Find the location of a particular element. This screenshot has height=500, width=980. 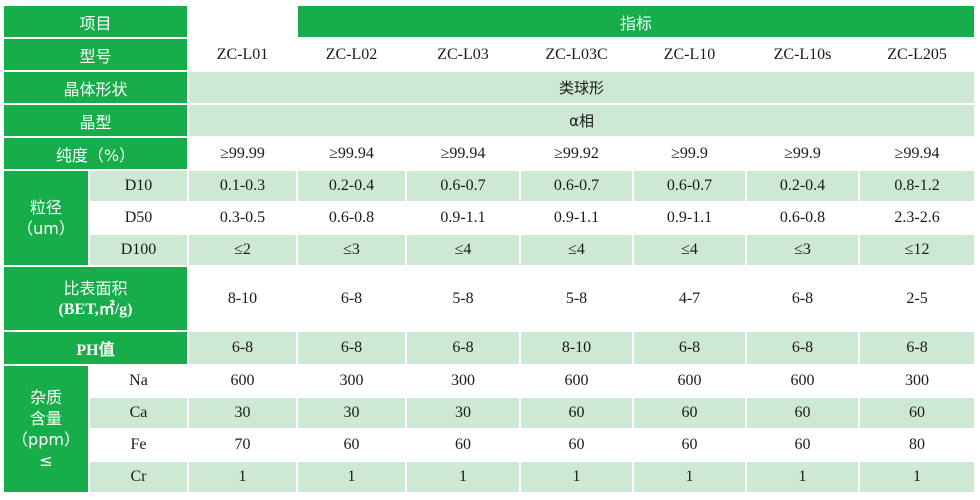

particle-size-row: D100 ≤2 ≤3 ≤4 ≤4 ≤4 ≤3 ≤12 is located at coordinates (490, 250).